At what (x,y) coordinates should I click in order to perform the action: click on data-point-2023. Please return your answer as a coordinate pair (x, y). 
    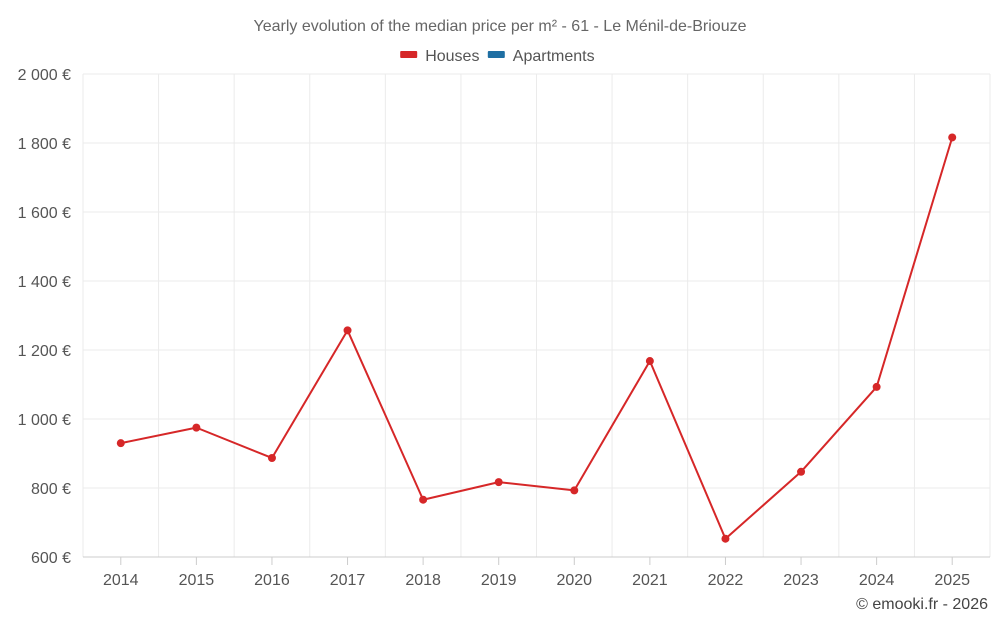
    Looking at the image, I should click on (801, 471).